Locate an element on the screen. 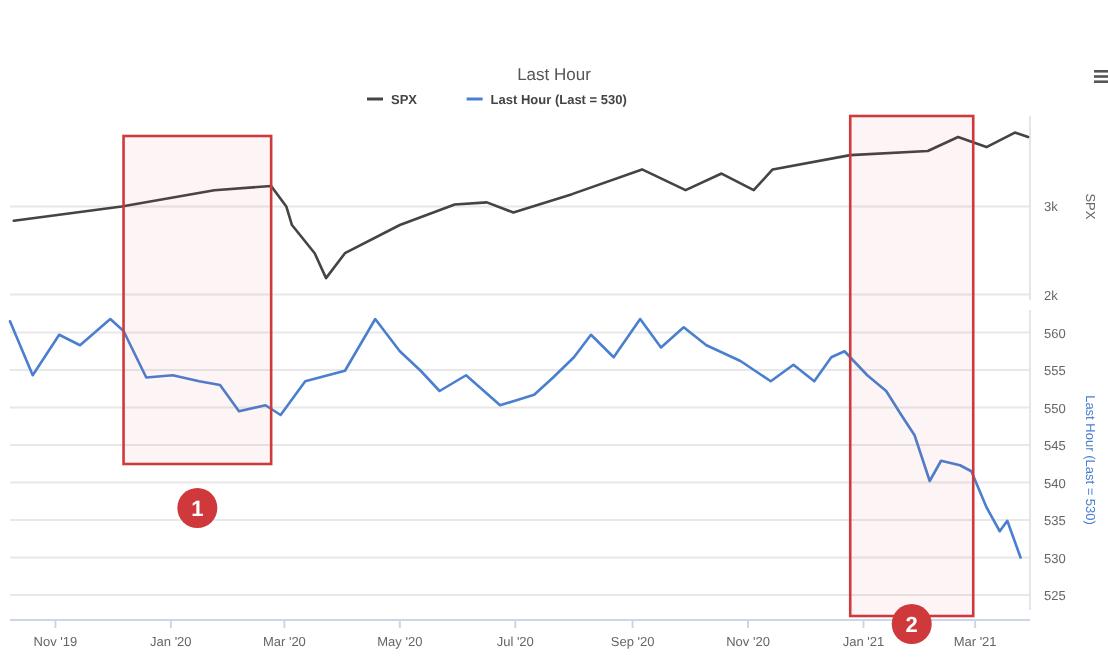 This screenshot has height=666, width=1108. band-label: 1 is located at coordinates (197, 510).